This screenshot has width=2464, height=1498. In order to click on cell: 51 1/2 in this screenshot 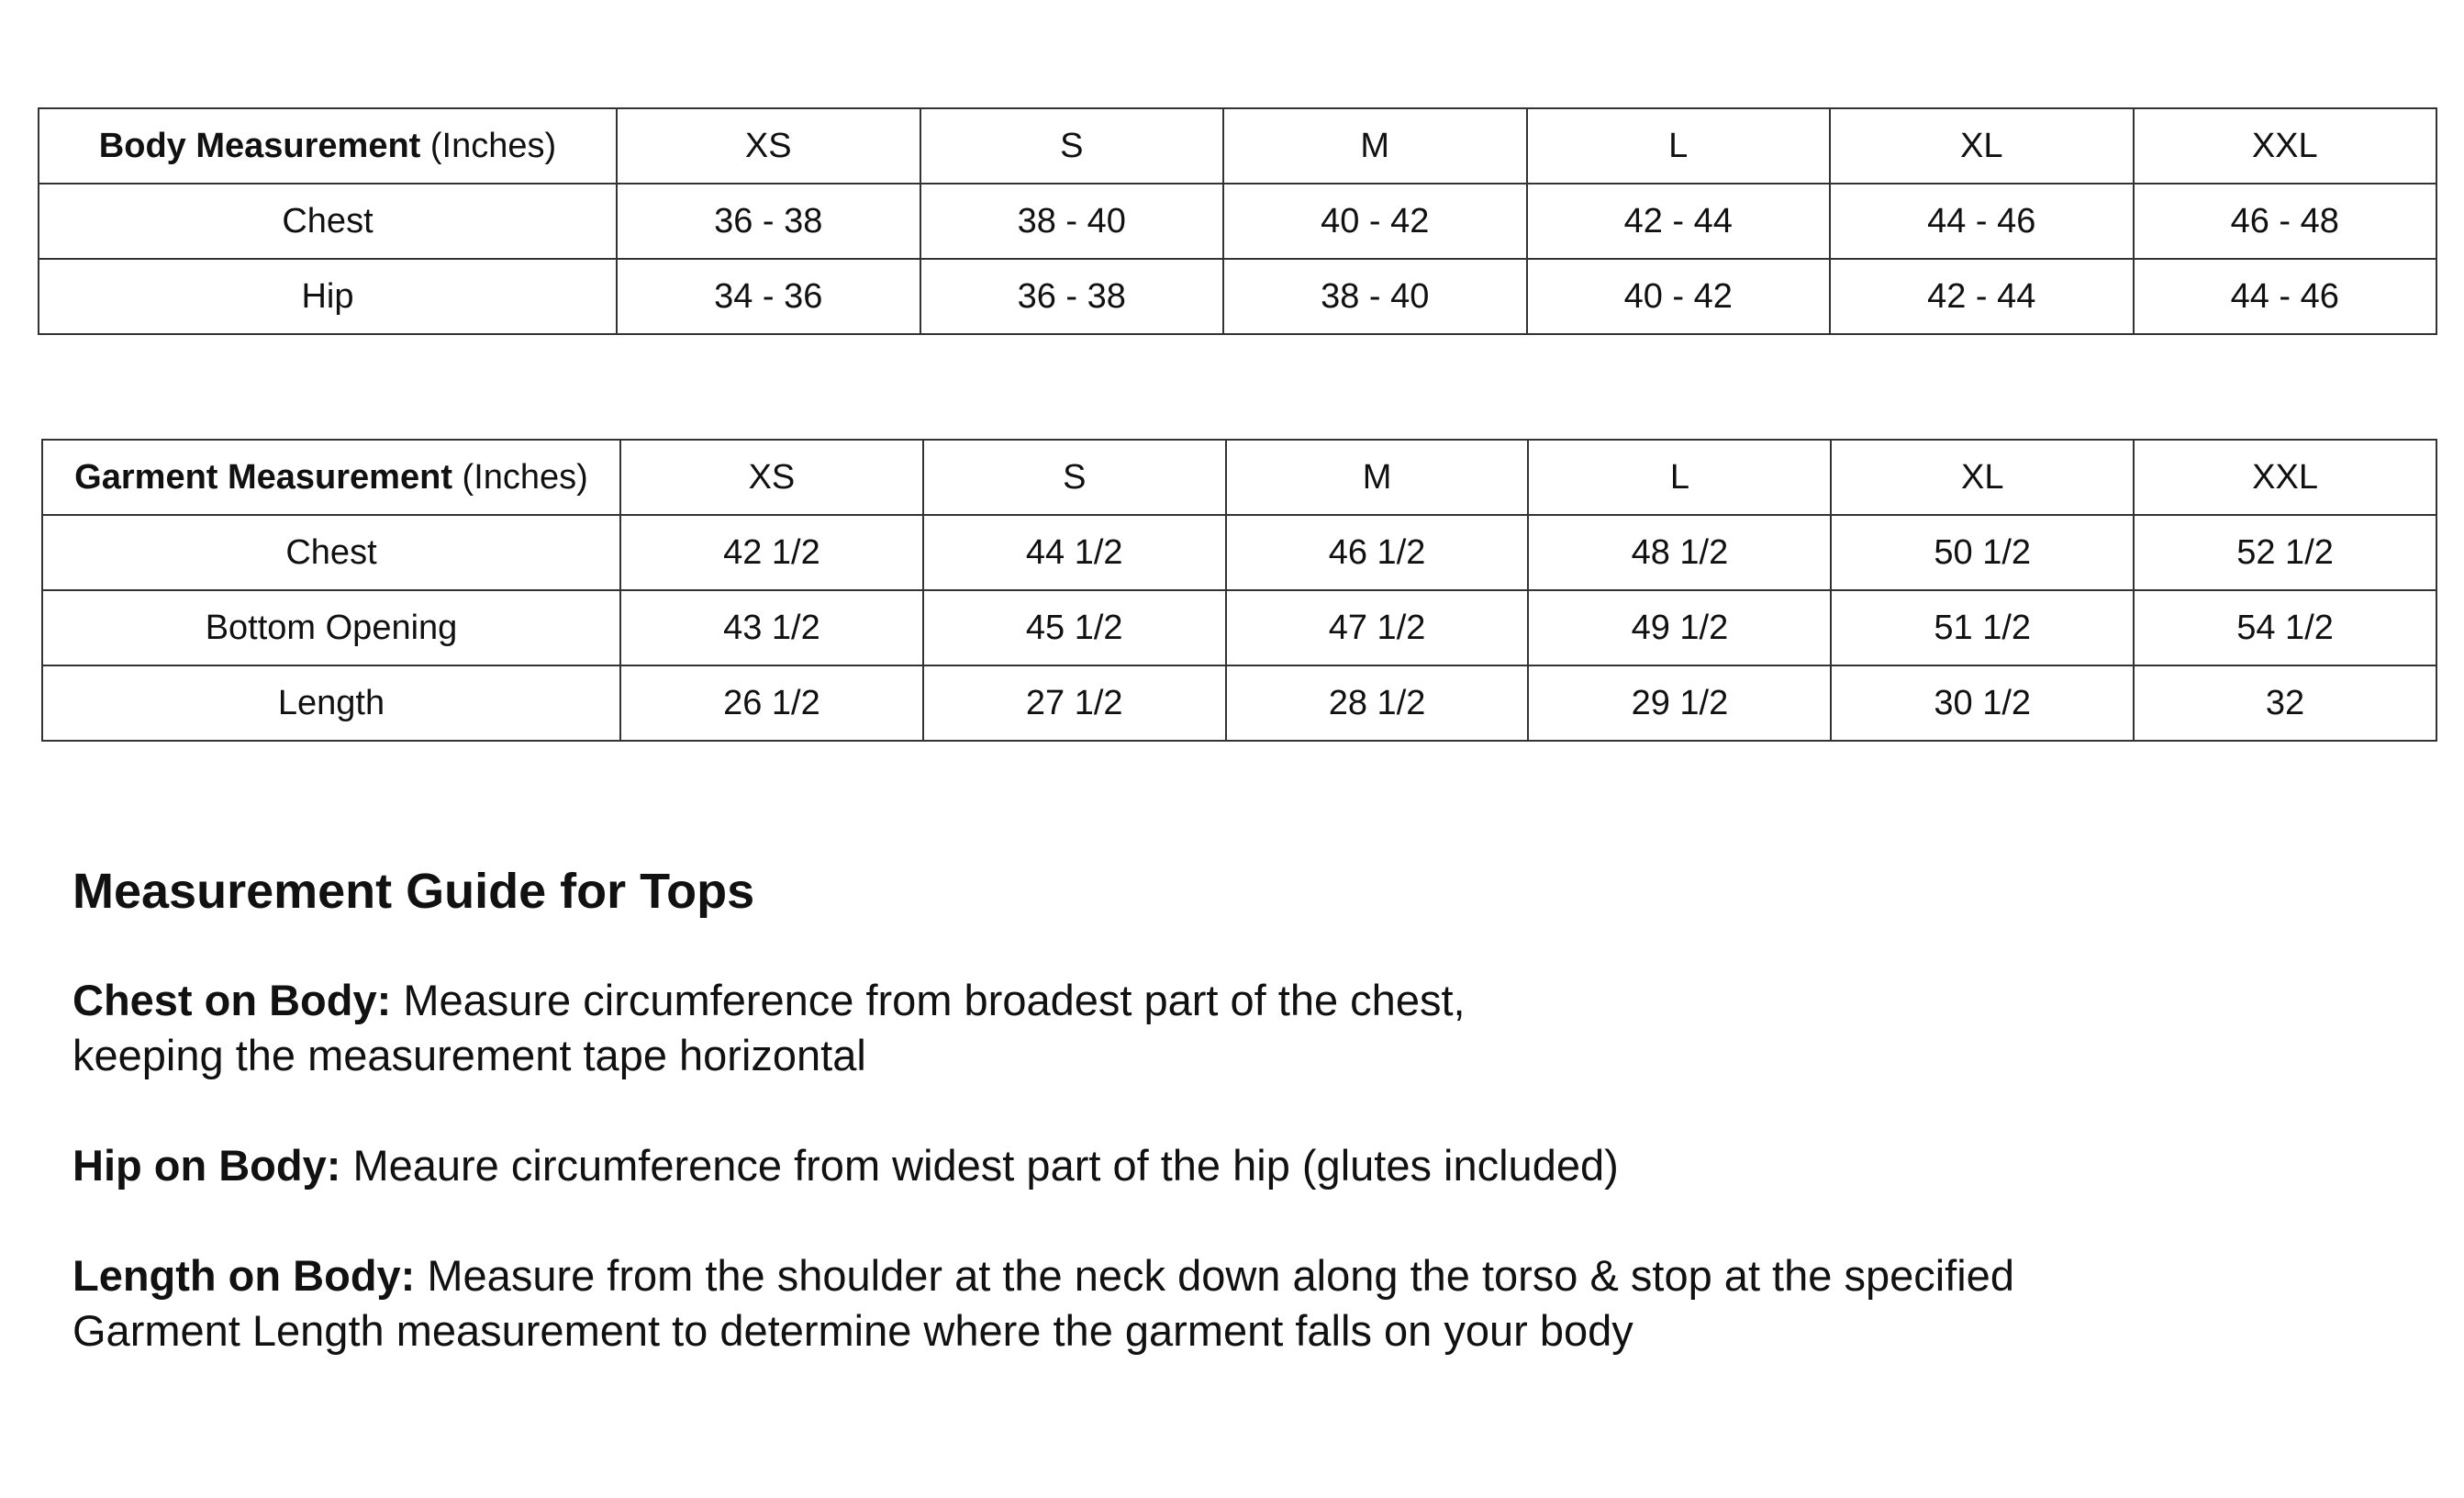, I will do `click(1982, 627)`.